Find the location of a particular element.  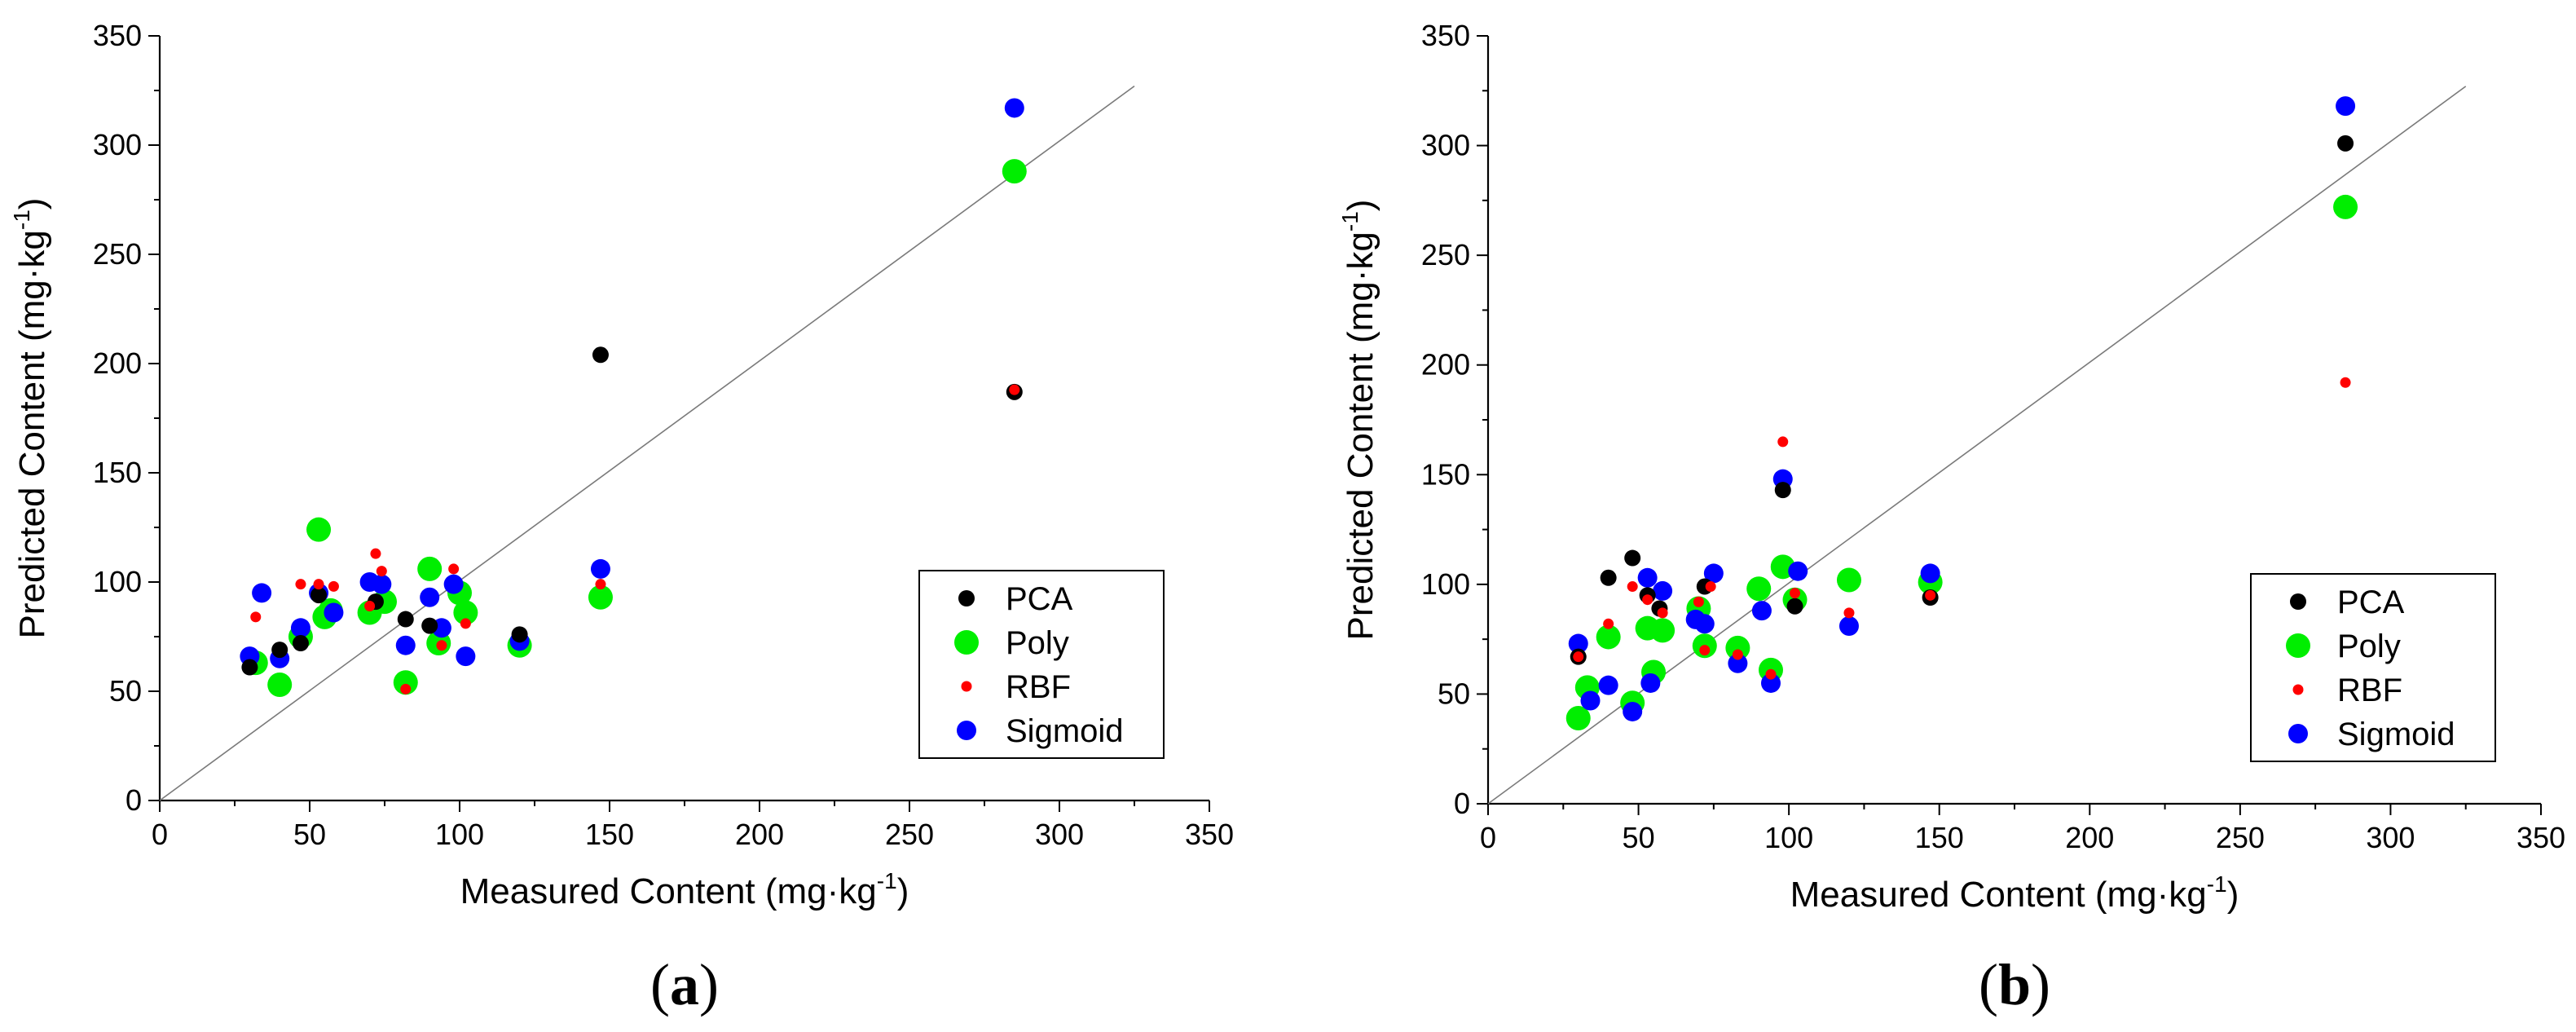

x-tick-label: 300 is located at coordinates (1060, 834).